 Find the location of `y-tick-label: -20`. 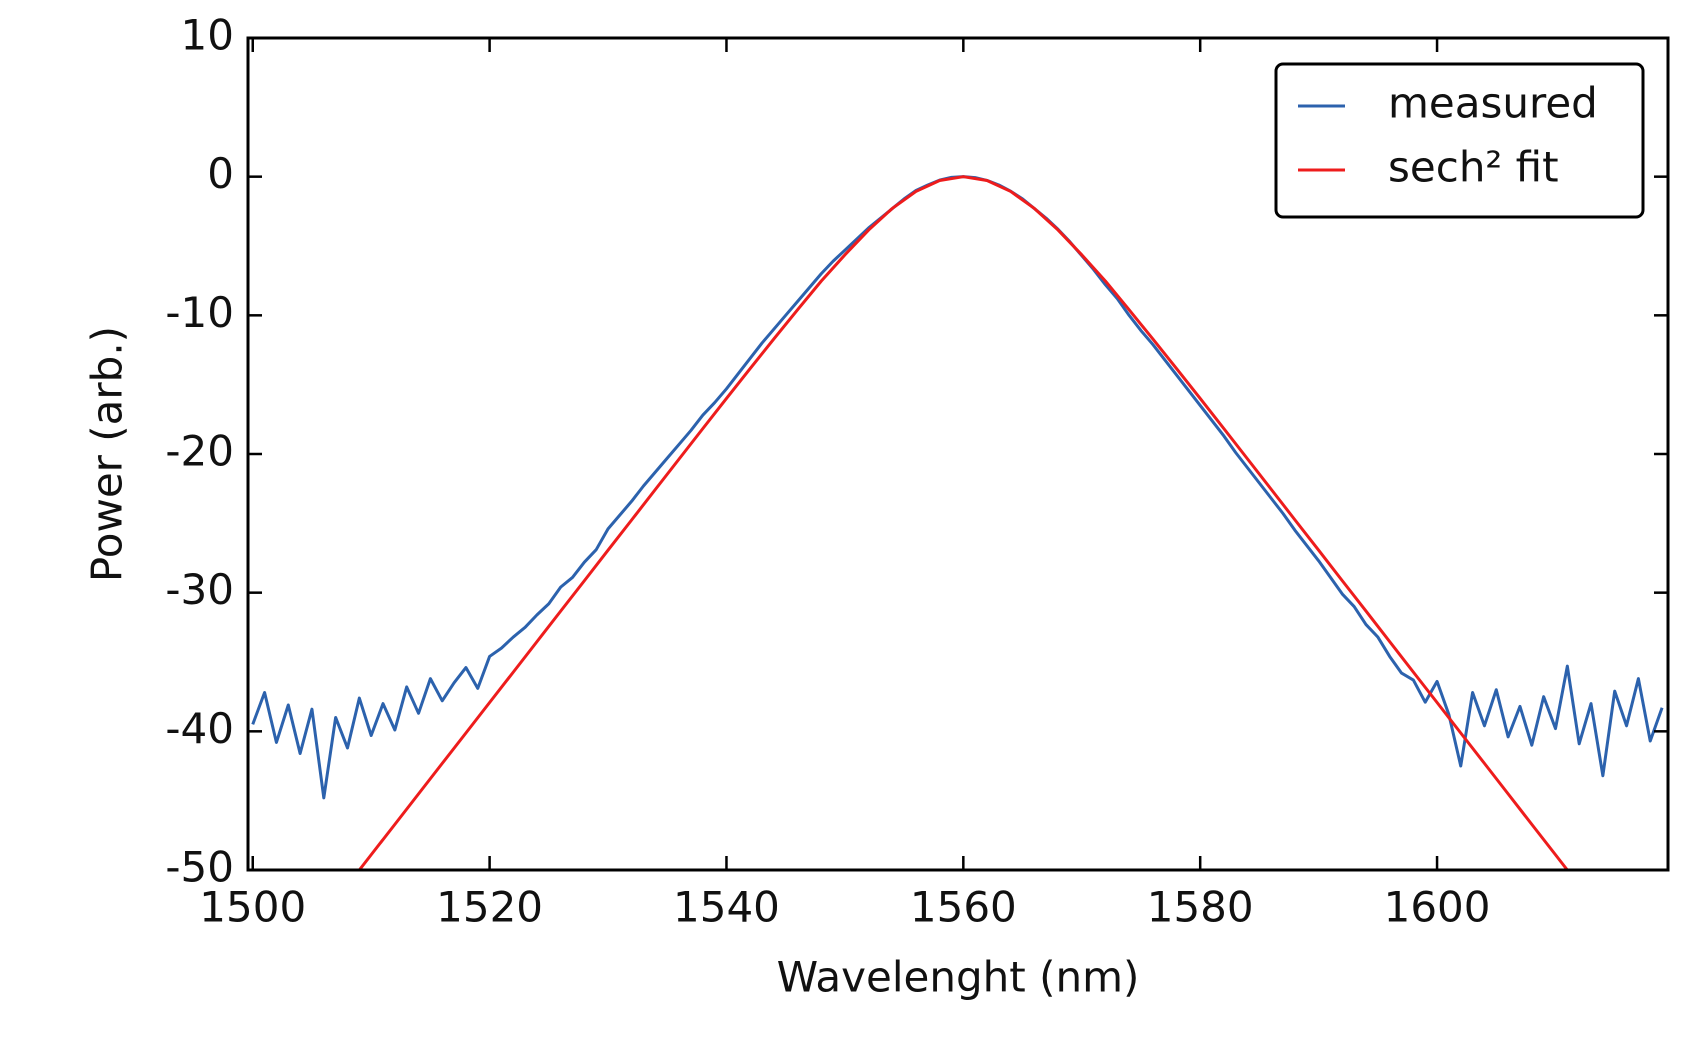

y-tick-label: -20 is located at coordinates (199, 451).